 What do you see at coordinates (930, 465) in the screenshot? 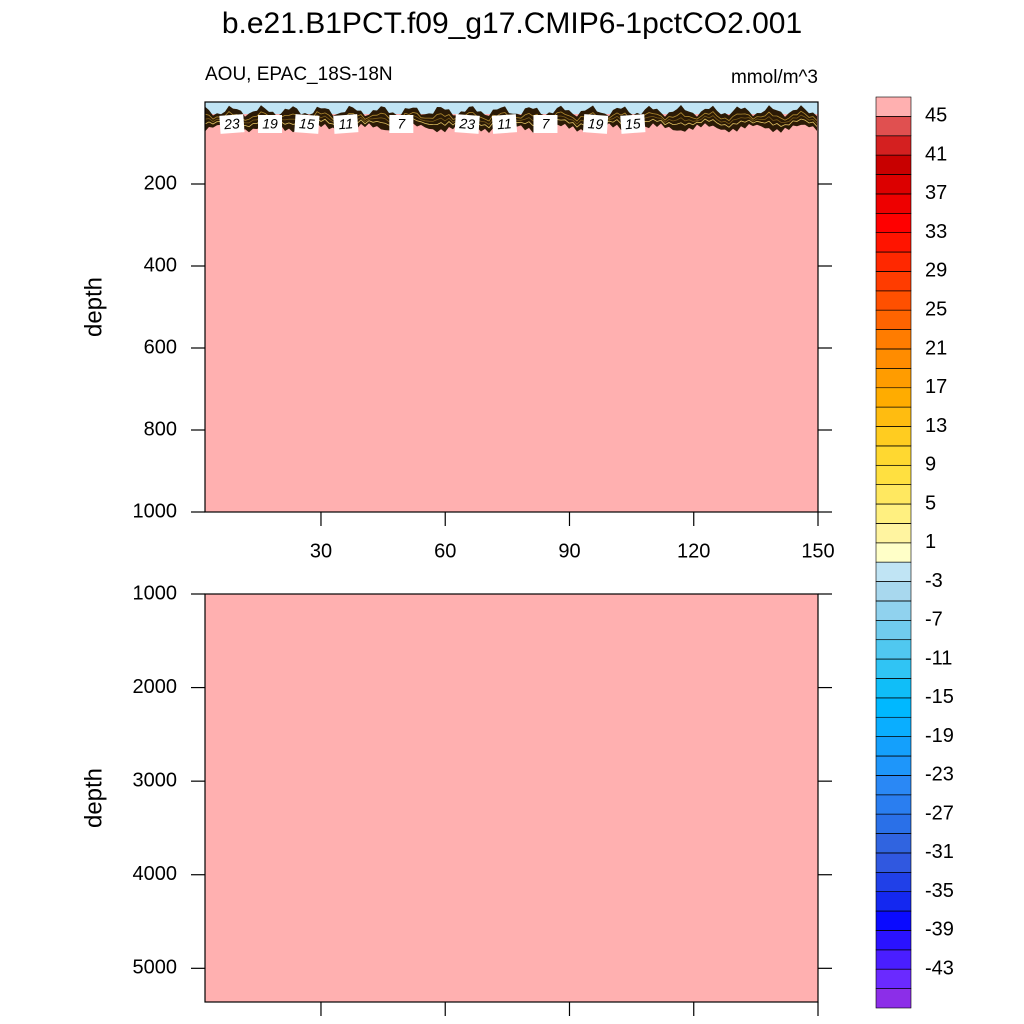
I see `colorbar-label: 9` at bounding box center [930, 465].